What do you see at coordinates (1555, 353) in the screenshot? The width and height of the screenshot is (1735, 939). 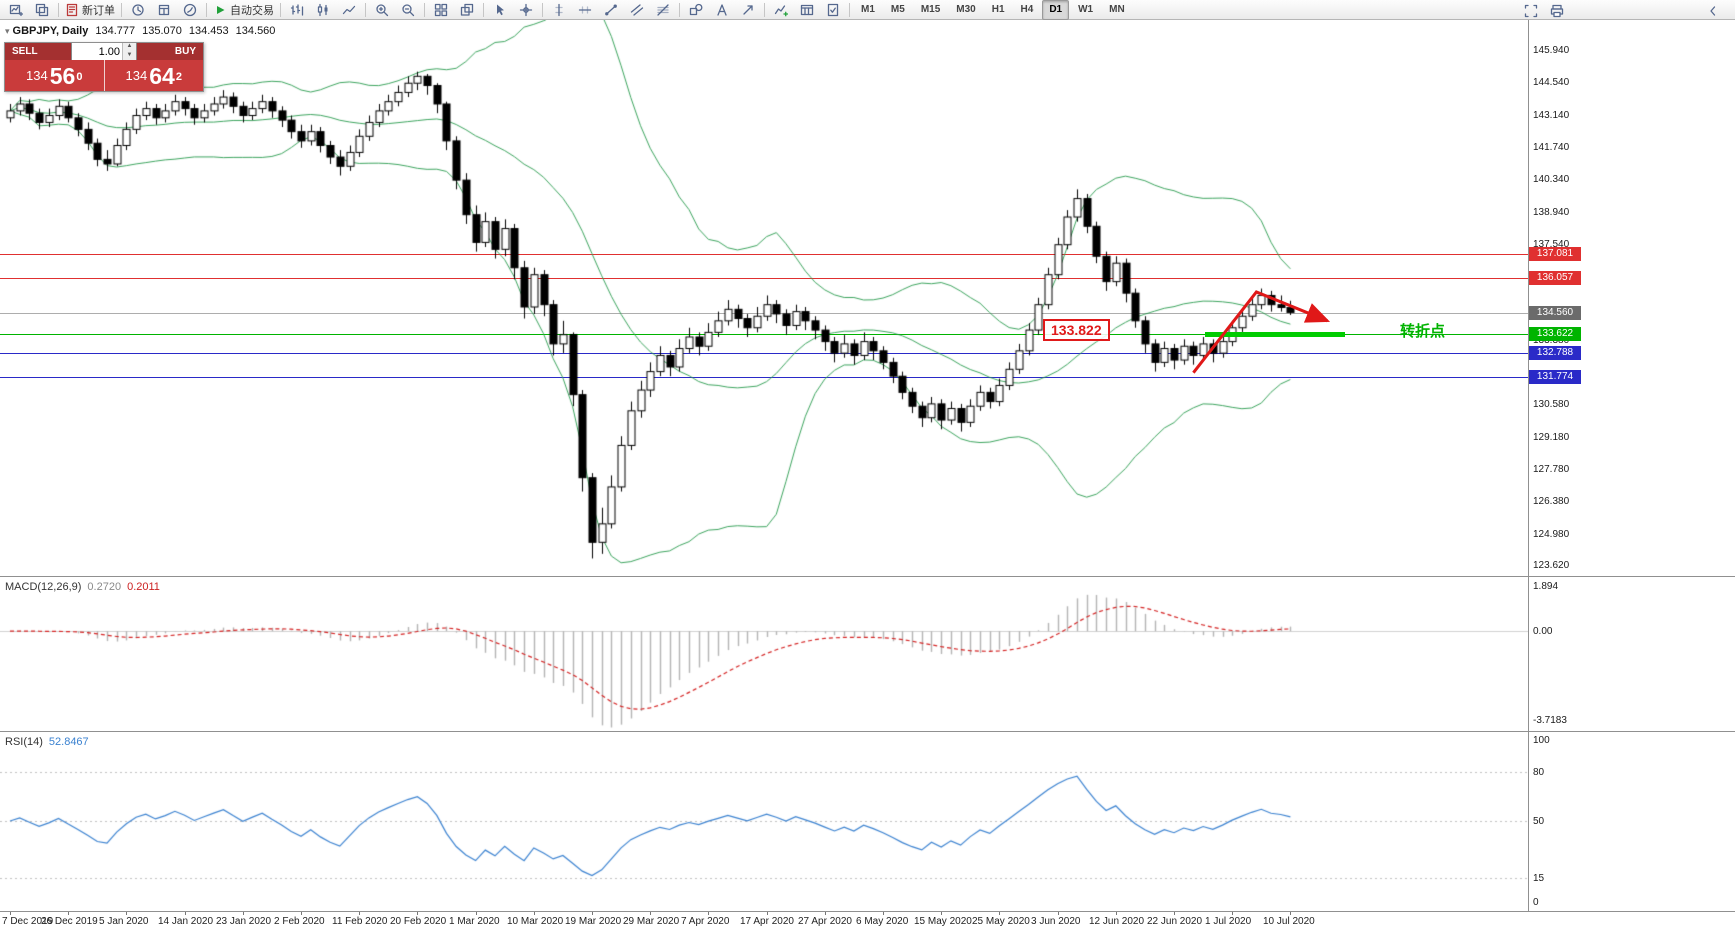 I see `price-tag-132.788: 132.788` at bounding box center [1555, 353].